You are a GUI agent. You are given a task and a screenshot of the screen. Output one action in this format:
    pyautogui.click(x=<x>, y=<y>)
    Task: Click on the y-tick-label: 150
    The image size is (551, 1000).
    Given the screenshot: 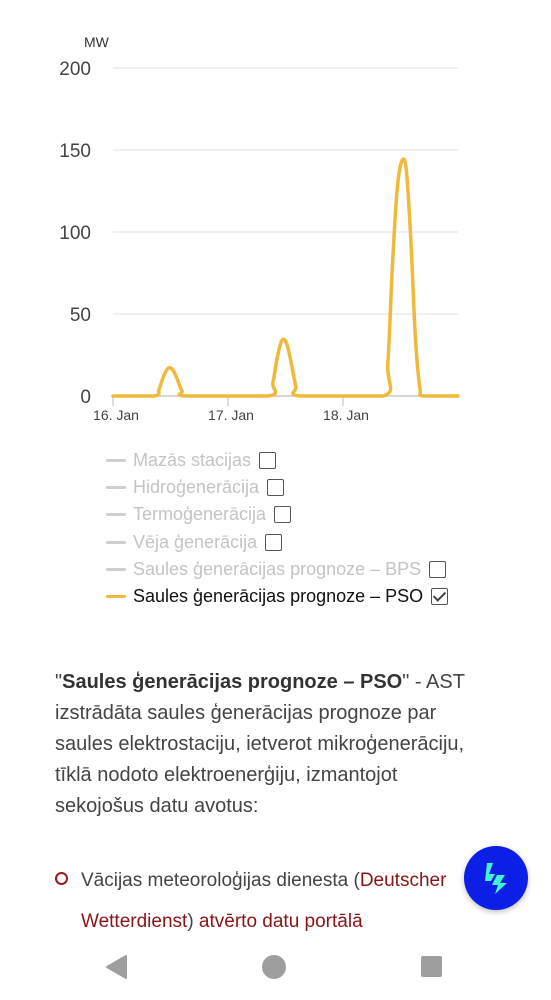 What is the action you would take?
    pyautogui.click(x=75, y=151)
    